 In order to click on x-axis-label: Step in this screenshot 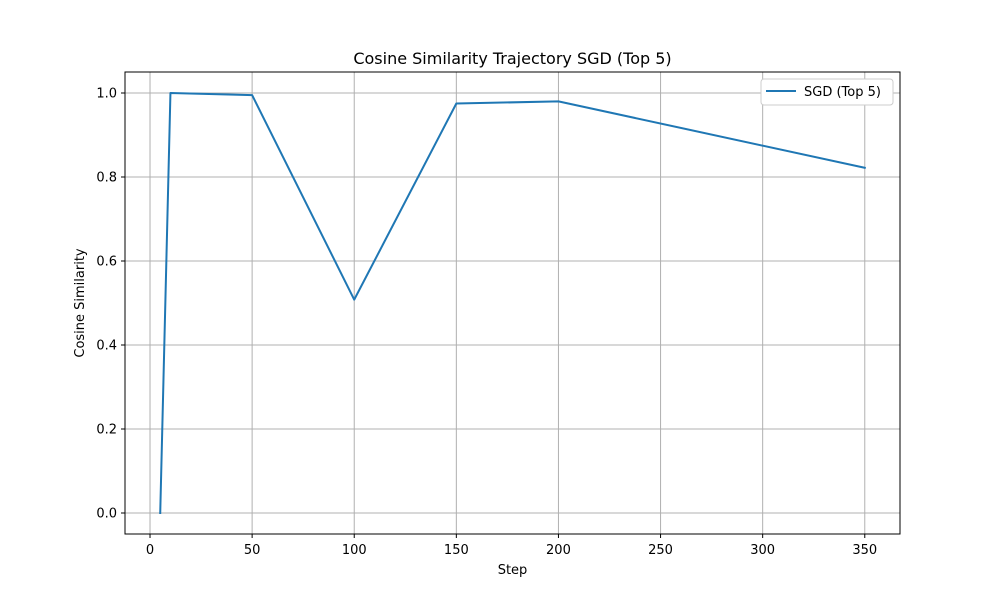, I will do `click(513, 570)`.